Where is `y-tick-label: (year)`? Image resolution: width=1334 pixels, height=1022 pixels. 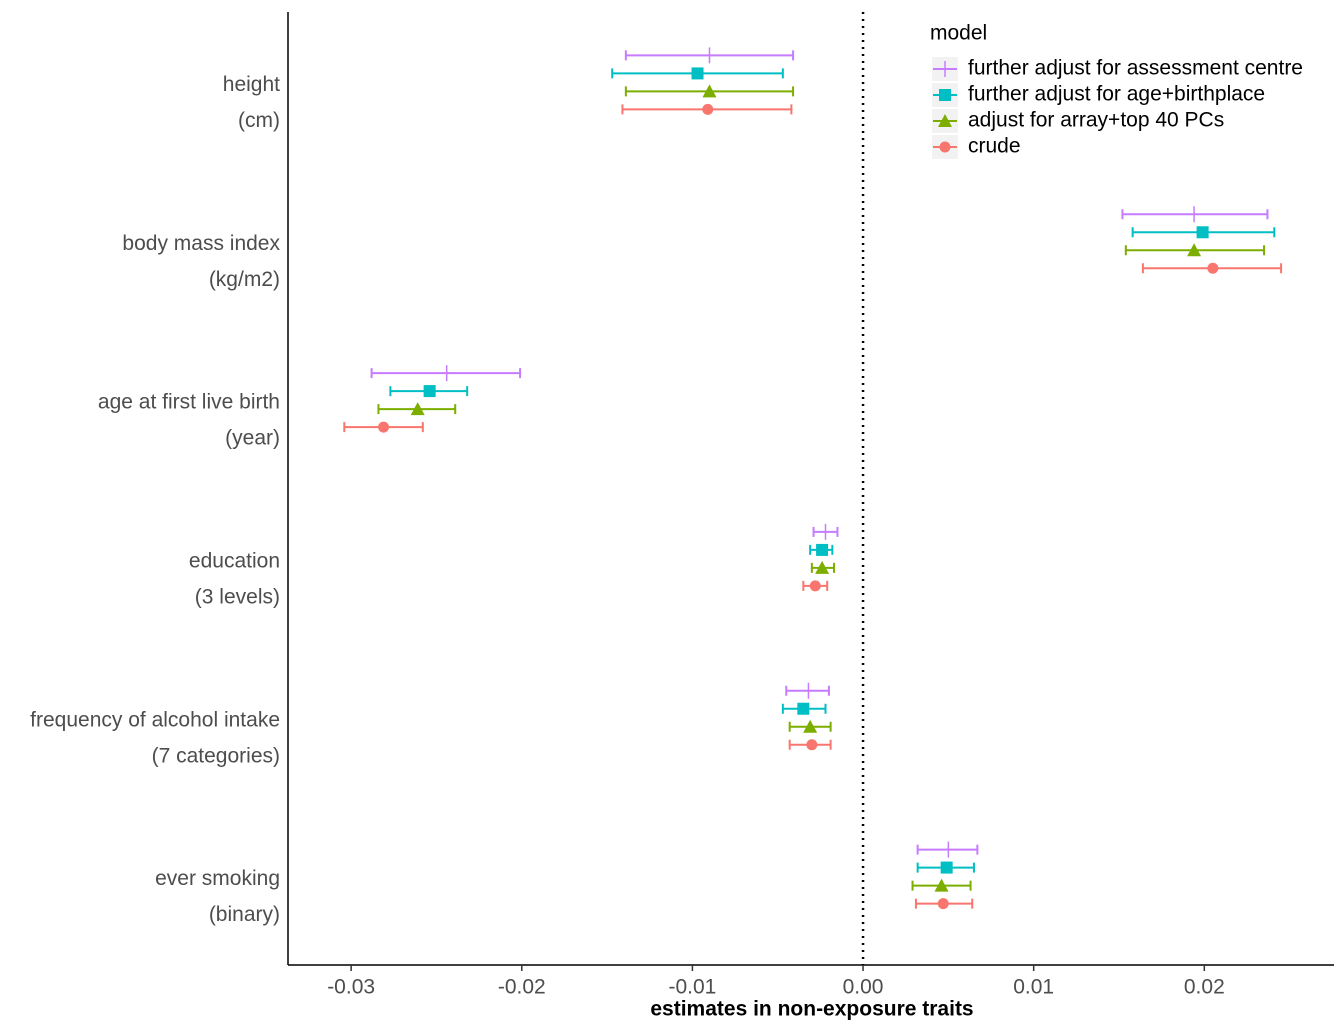
y-tick-label: (year) is located at coordinates (252, 438).